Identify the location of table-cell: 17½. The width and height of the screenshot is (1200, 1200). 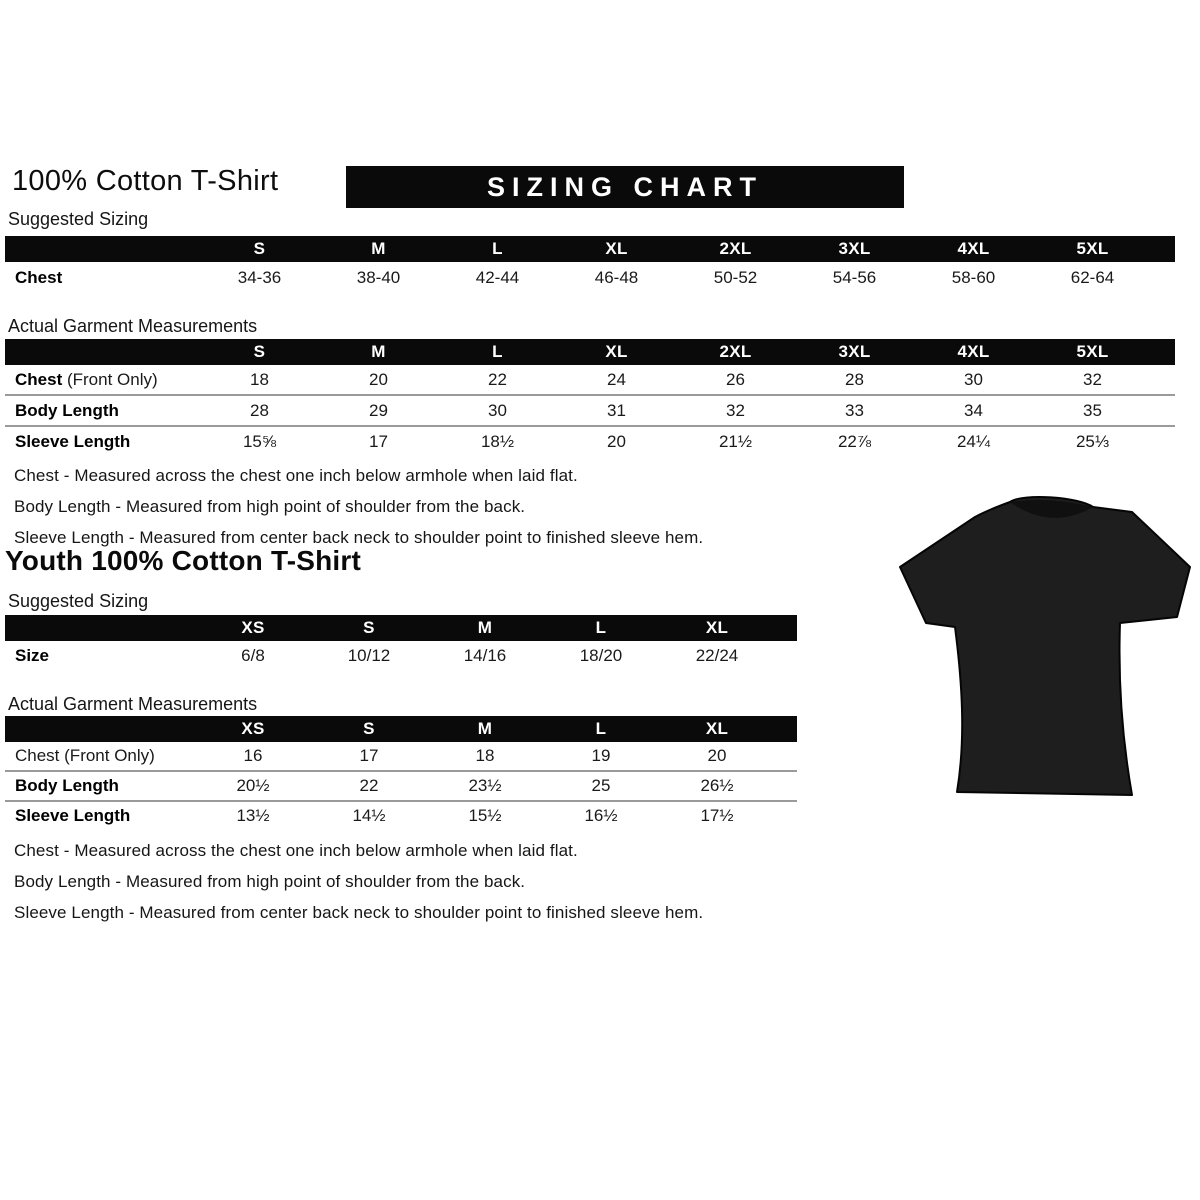
(717, 815).